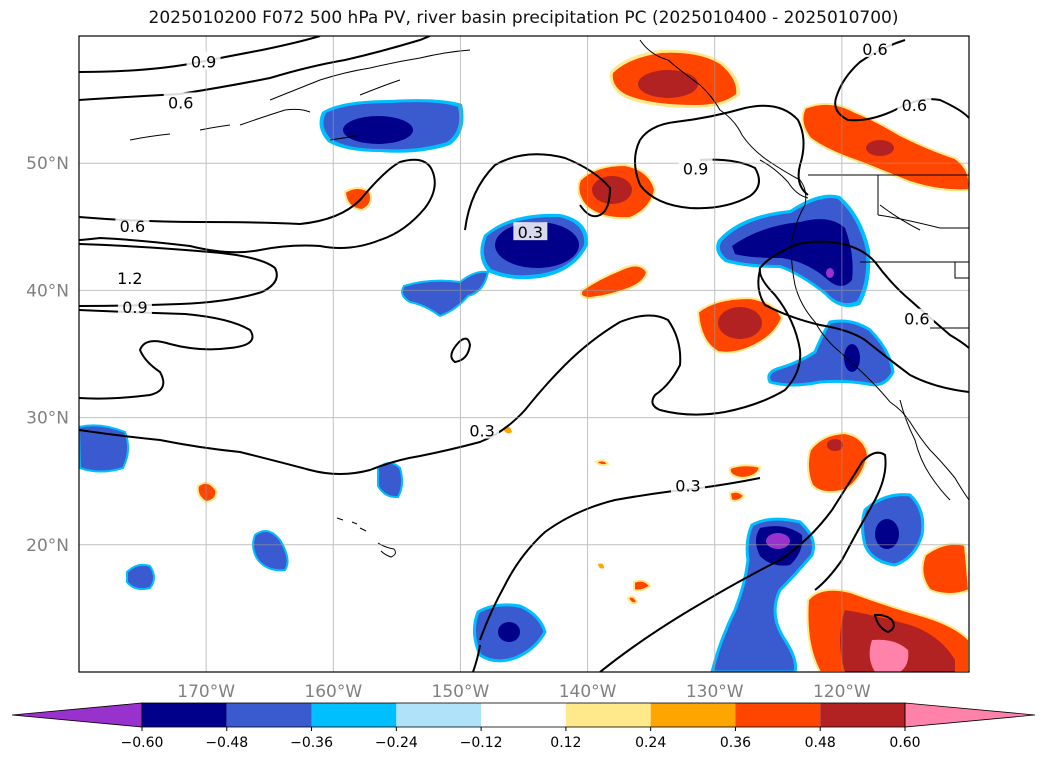  What do you see at coordinates (396, 743) in the screenshot?
I see `colorbar-tick-label: −0.24` at bounding box center [396, 743].